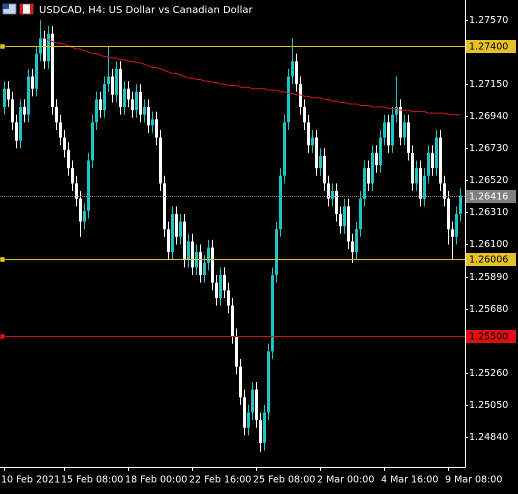 The height and width of the screenshot is (494, 518). What do you see at coordinates (30, 480) in the screenshot?
I see `x-tick-label: 10 Feb 2021` at bounding box center [30, 480].